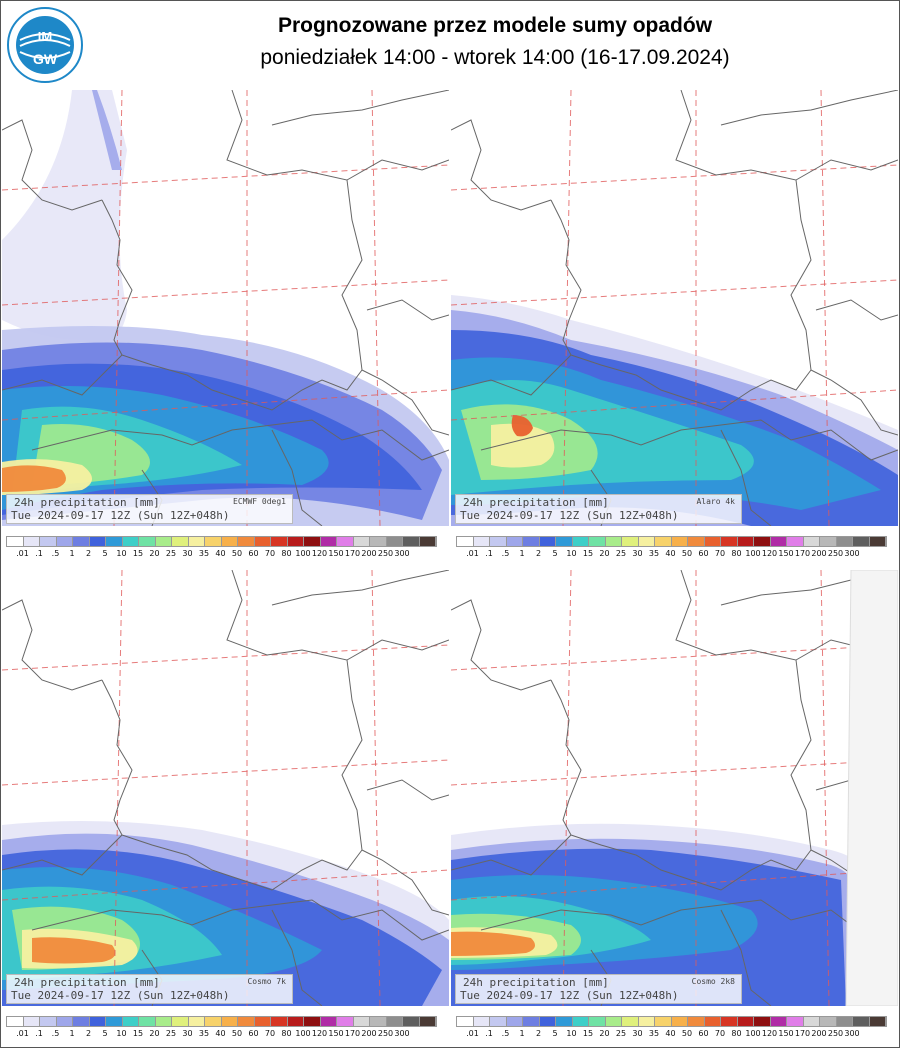 The width and height of the screenshot is (900, 1048). What do you see at coordinates (715, 501) in the screenshot?
I see `panel-label-model: Alaro 4k` at bounding box center [715, 501].